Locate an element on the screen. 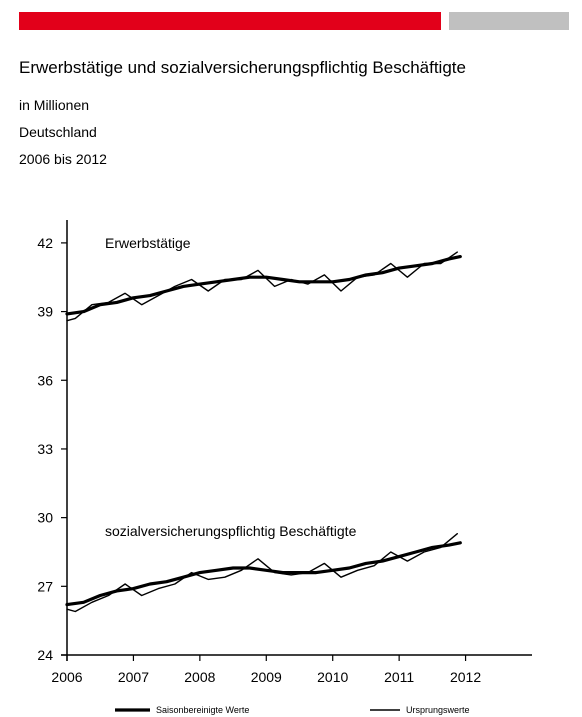 This screenshot has width=582, height=717. y-tick-label: 24 is located at coordinates (45, 655).